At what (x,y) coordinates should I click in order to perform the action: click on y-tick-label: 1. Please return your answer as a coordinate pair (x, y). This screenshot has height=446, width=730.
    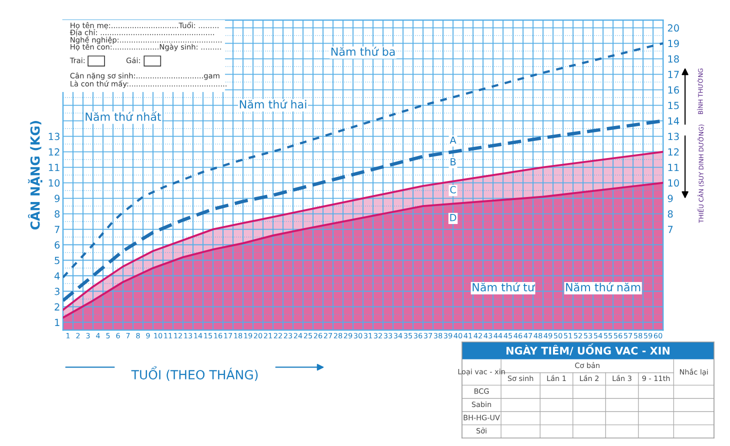
    Looking at the image, I should click on (57, 322).